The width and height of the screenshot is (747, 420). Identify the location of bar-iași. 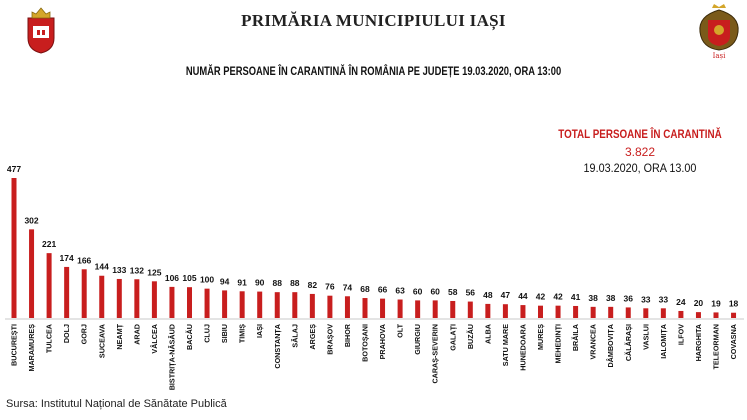
(260, 304).